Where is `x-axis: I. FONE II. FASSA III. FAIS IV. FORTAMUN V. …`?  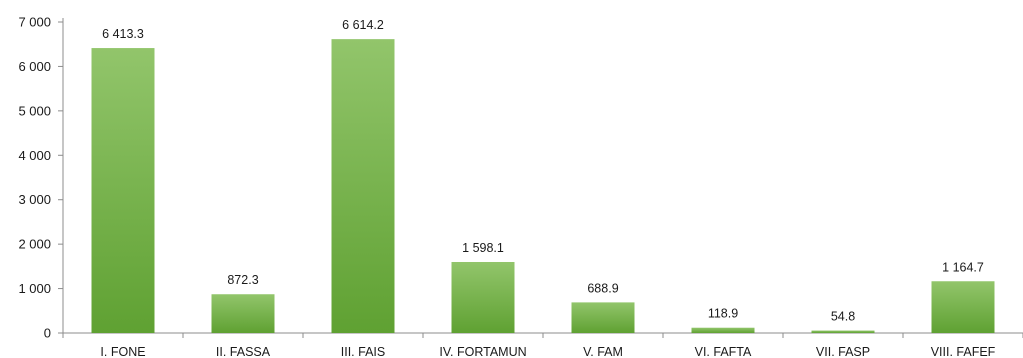 x-axis: I. FONE II. FASSA III. FAIS IV. FORTAMUN V. … is located at coordinates (542, 345).